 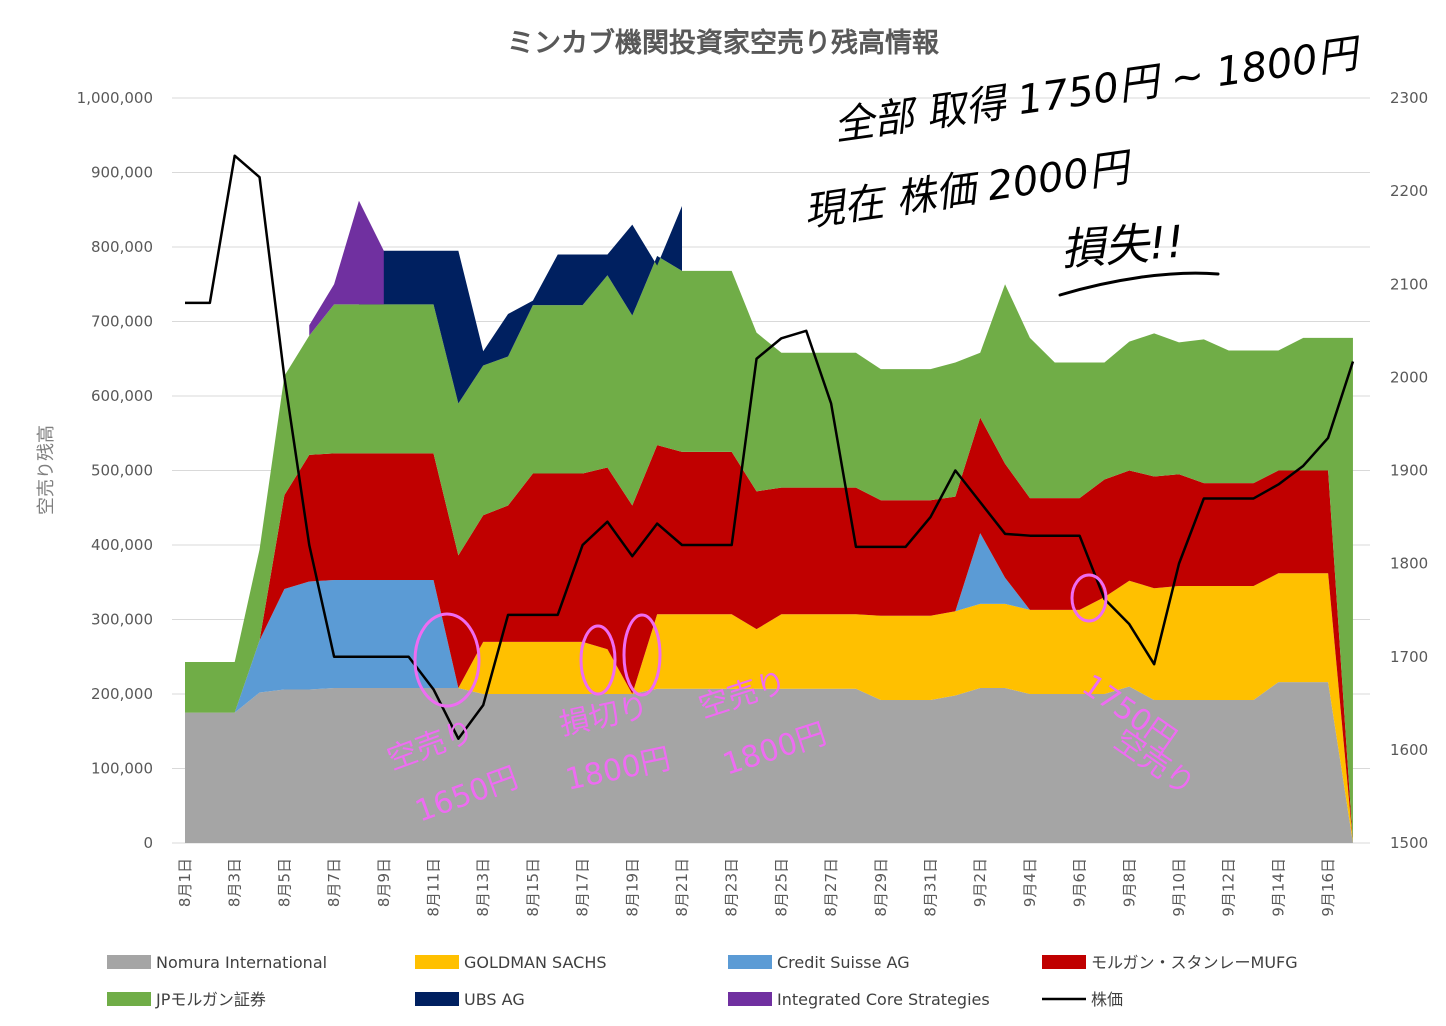 What do you see at coordinates (122, 545) in the screenshot?
I see `left-tick-label: 400,000` at bounding box center [122, 545].